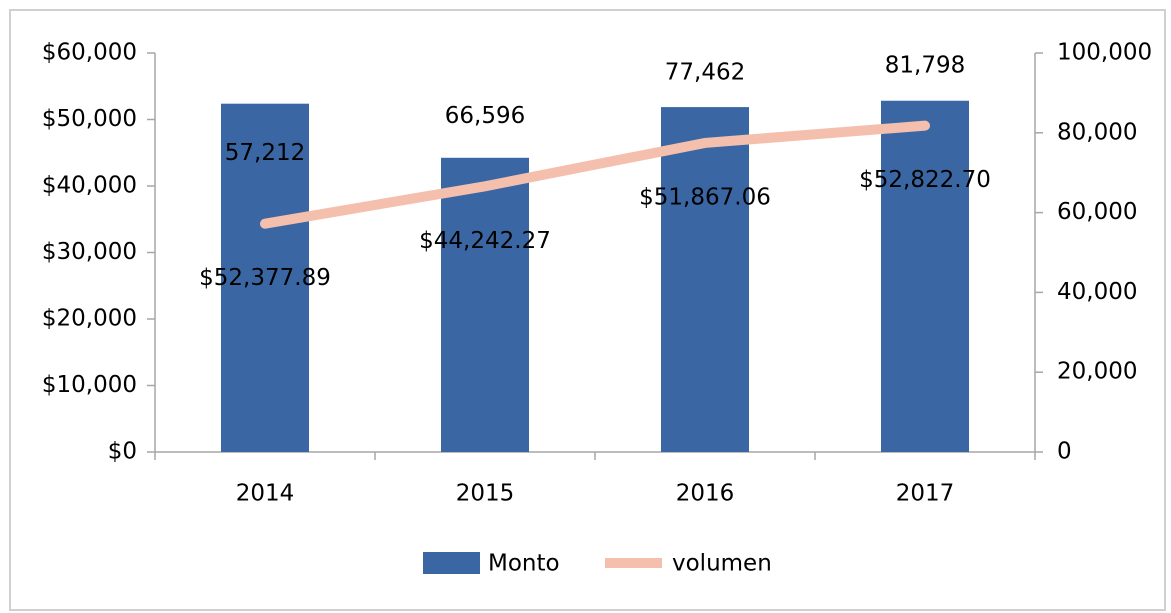 Image resolution: width=1171 pixels, height=613 pixels. Describe the element at coordinates (705, 197) in the screenshot. I see `bar-value-label: $51,867.06` at that location.